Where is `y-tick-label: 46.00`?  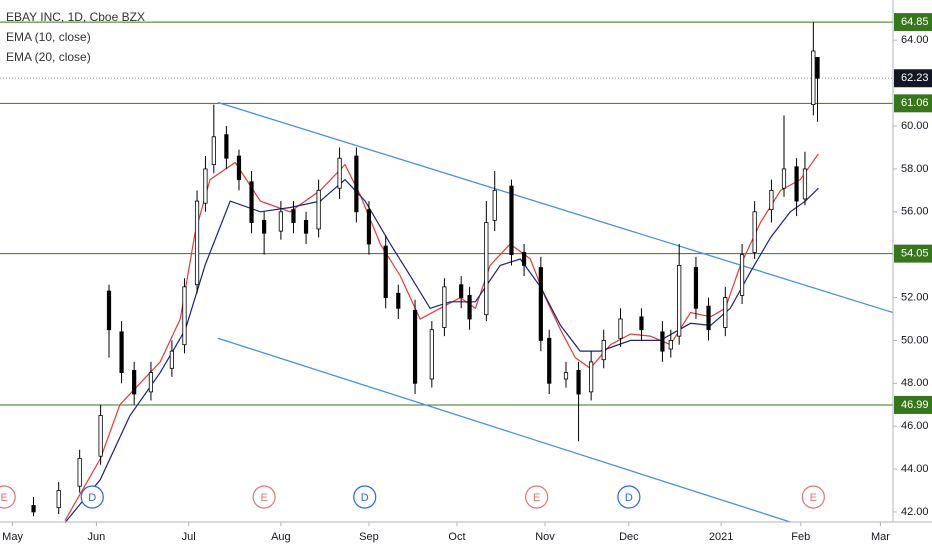 y-tick-label: 46.00 is located at coordinates (915, 426).